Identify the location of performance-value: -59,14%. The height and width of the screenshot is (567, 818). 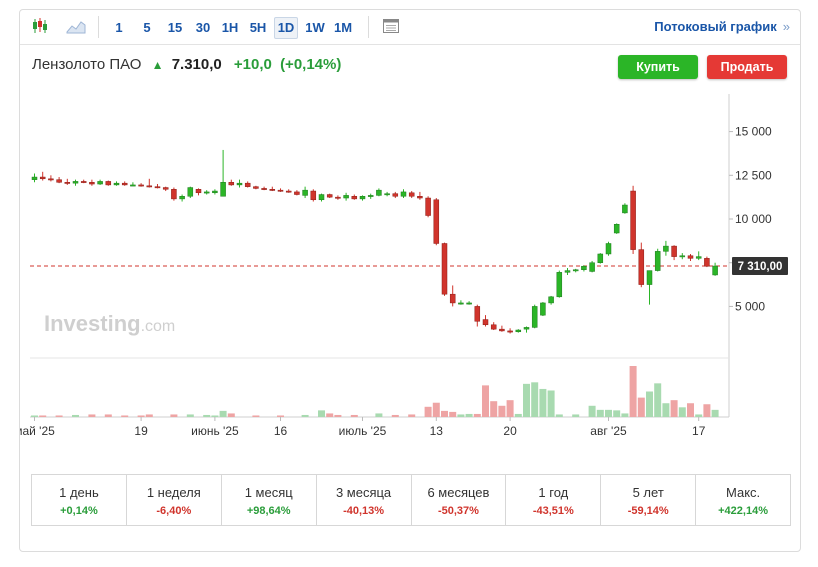
(648, 511).